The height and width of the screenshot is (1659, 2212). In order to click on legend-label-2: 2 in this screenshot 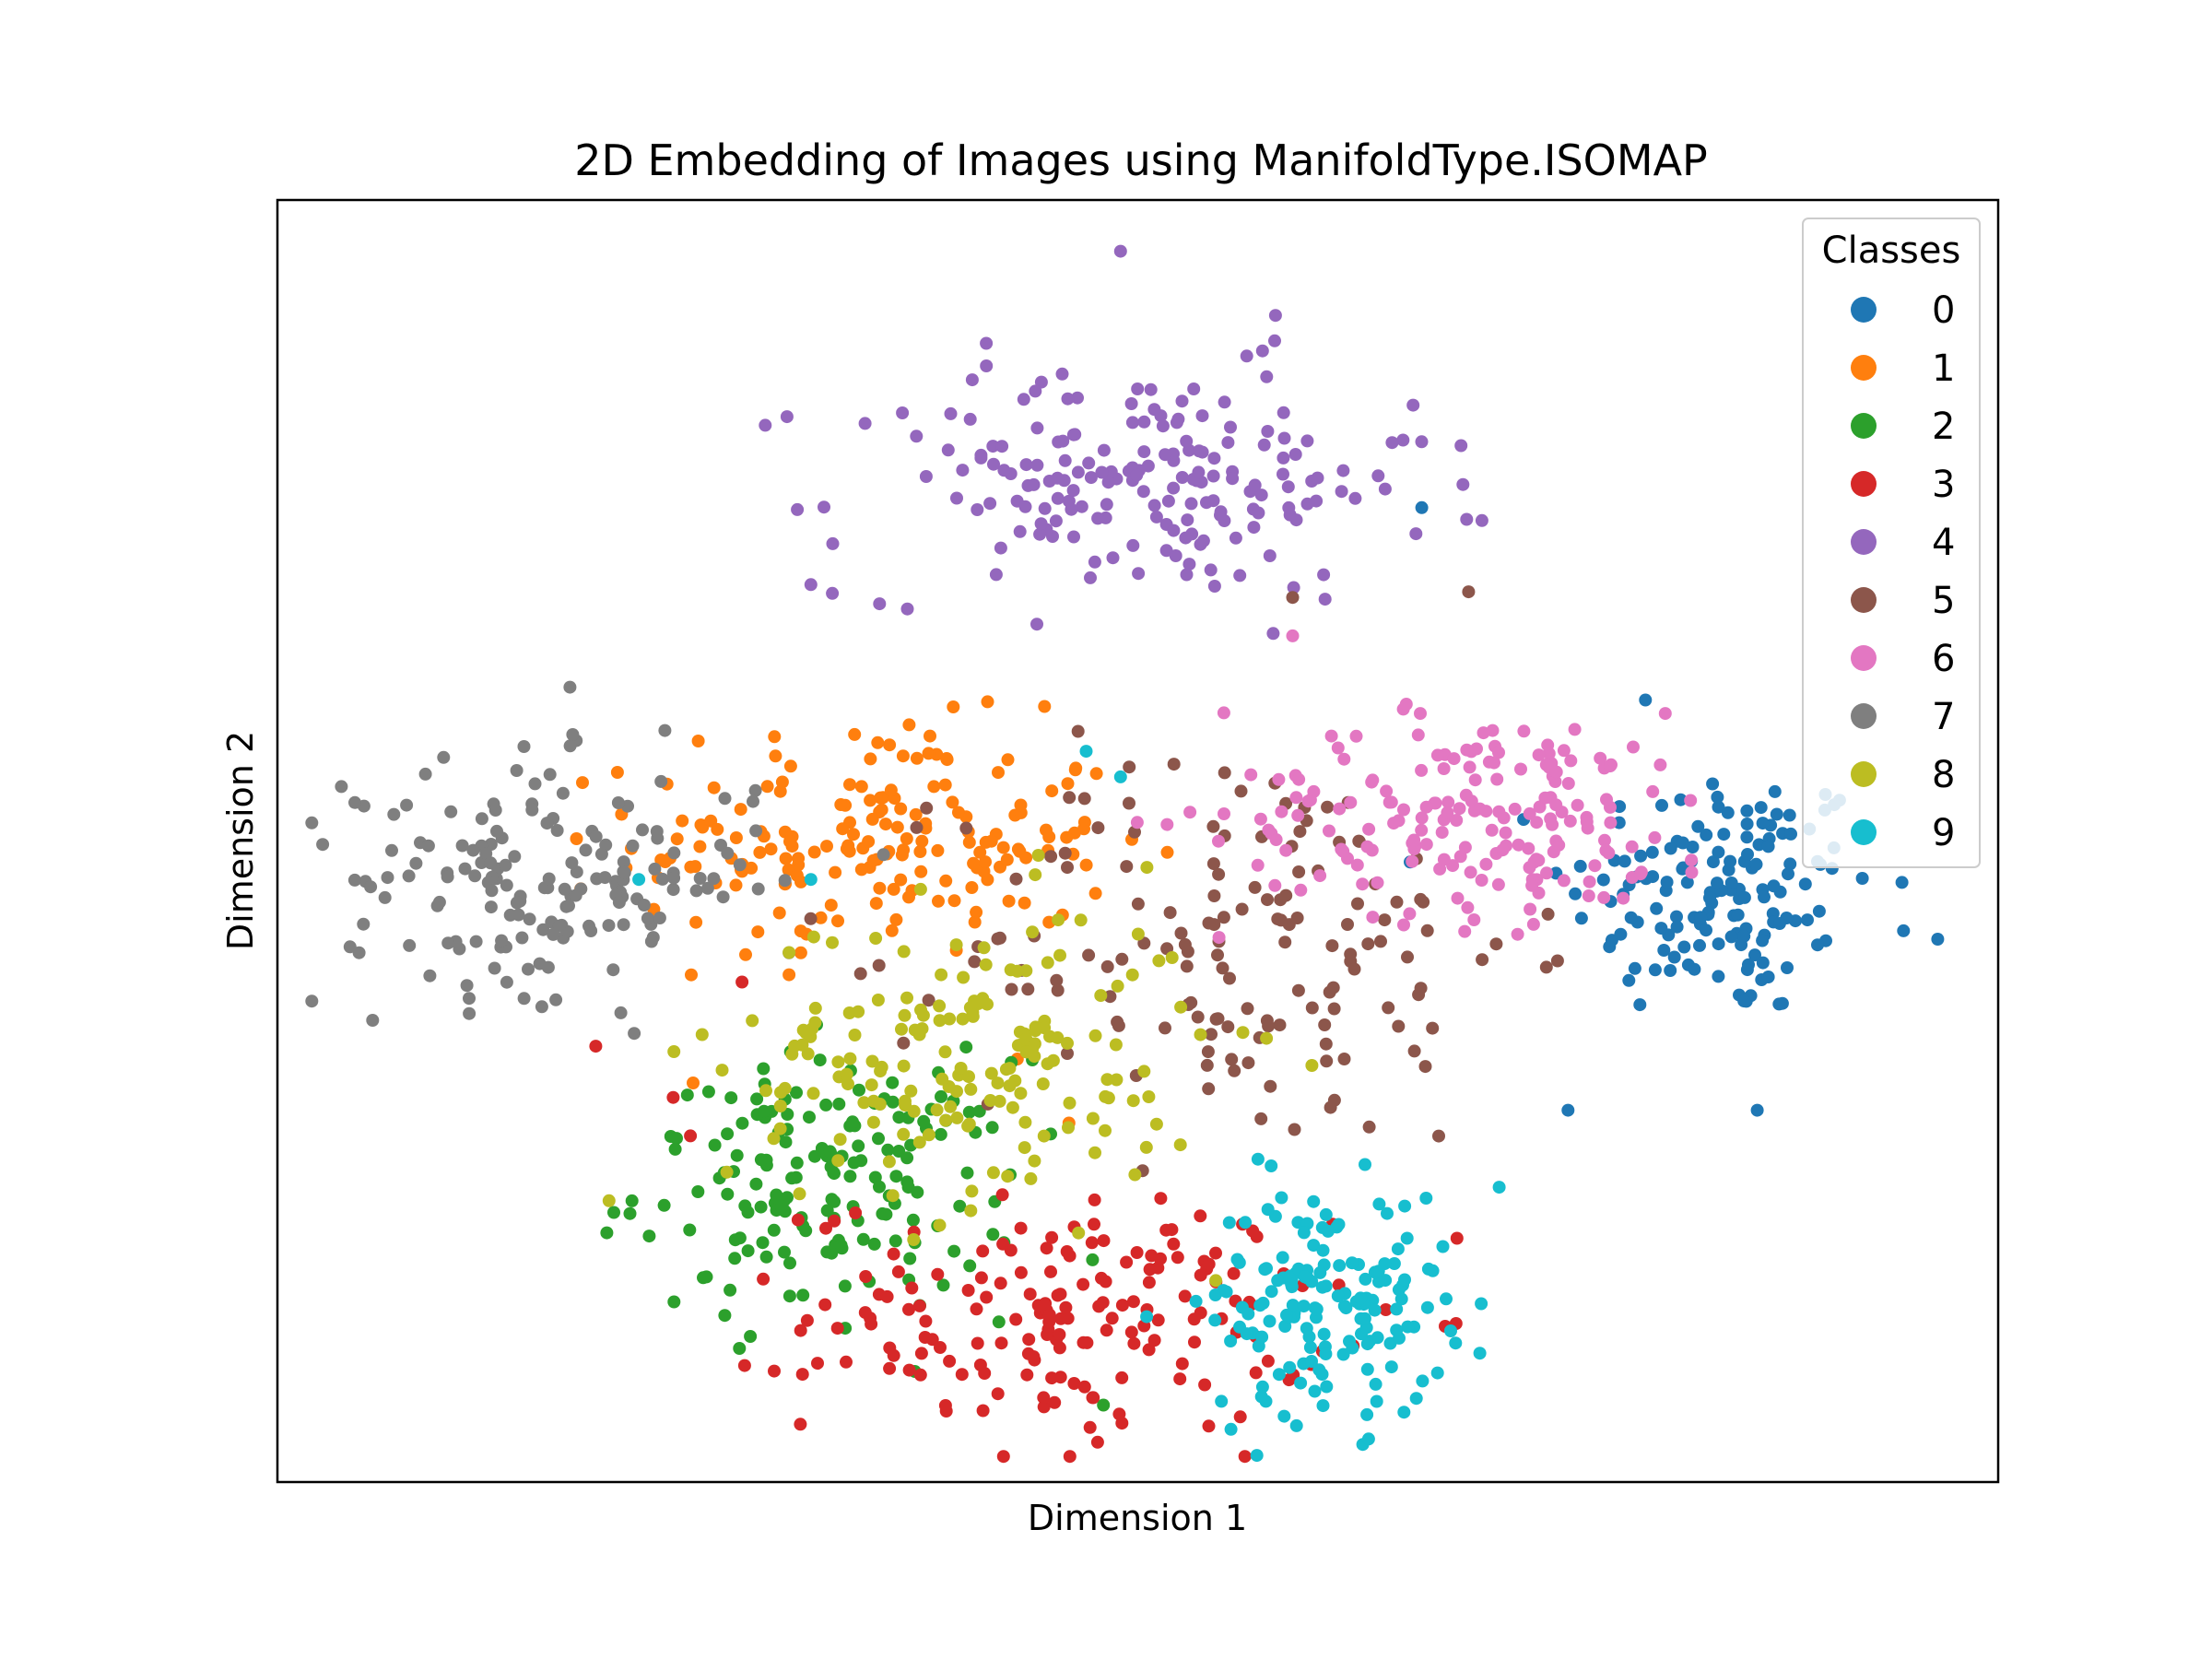, I will do `click(1943, 427)`.